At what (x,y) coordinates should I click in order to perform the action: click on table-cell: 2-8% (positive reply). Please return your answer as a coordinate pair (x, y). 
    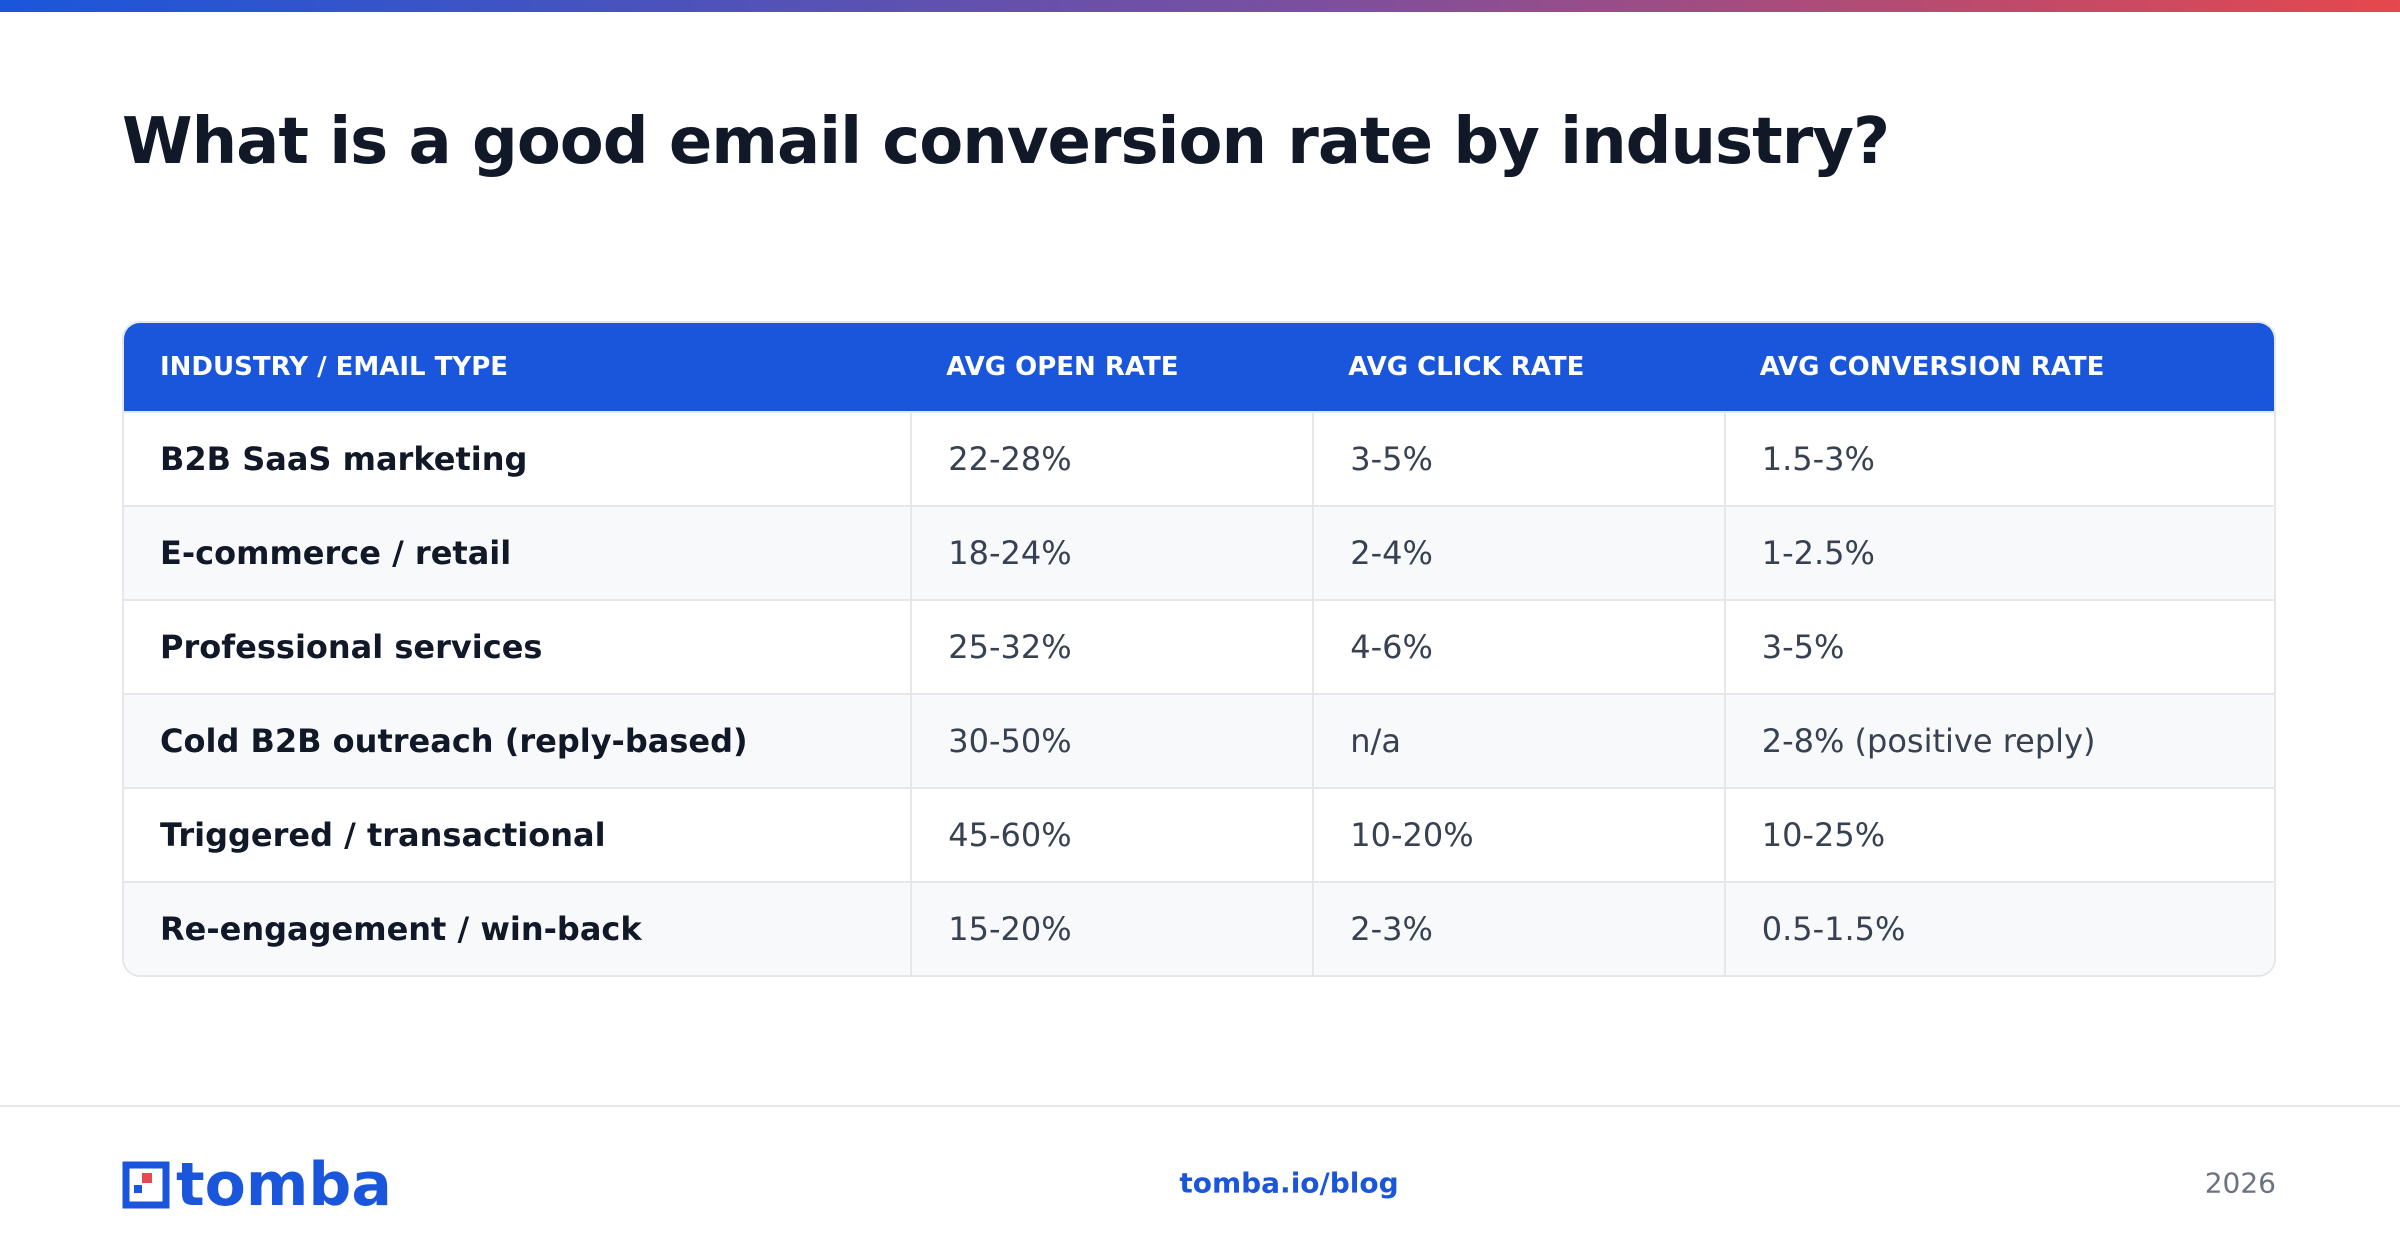
    Looking at the image, I should click on (1998, 740).